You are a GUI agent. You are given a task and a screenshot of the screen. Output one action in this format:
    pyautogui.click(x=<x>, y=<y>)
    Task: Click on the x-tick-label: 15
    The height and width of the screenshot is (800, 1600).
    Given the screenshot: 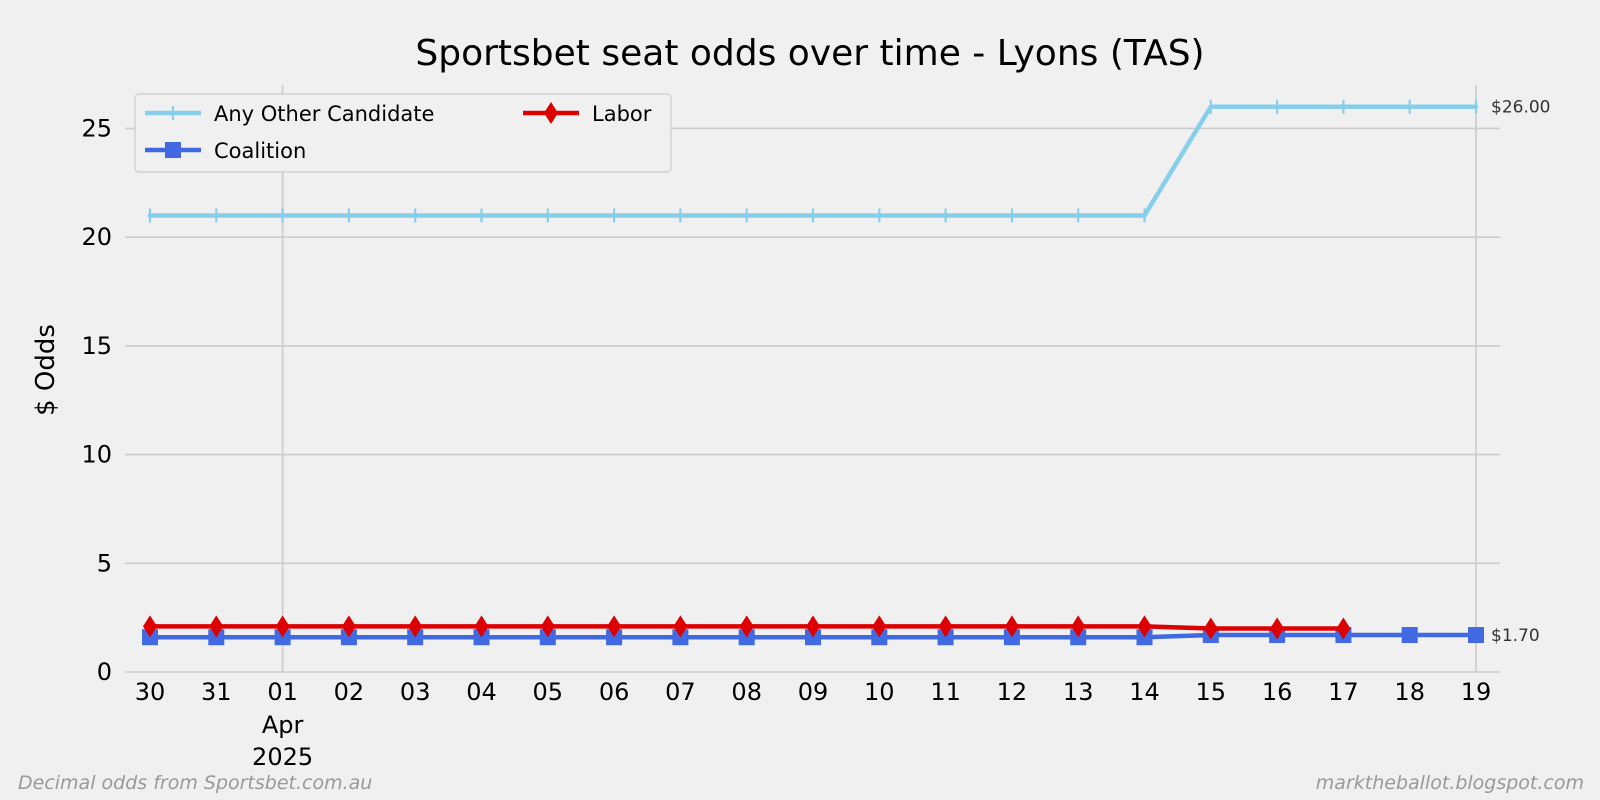 What is the action you would take?
    pyautogui.click(x=1211, y=692)
    